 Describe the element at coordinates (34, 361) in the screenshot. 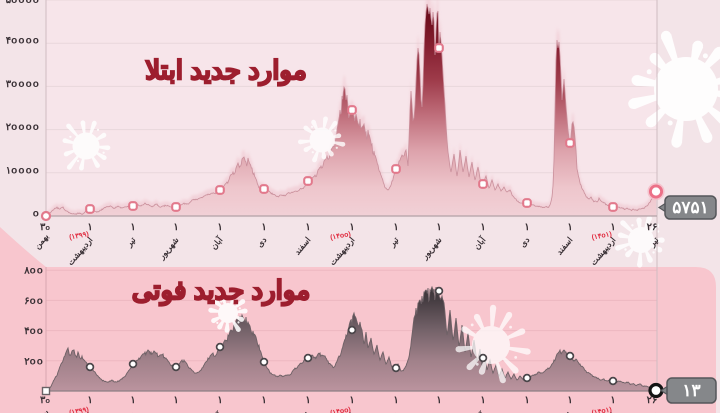

I see `svg-text: ۲oo` at that location.